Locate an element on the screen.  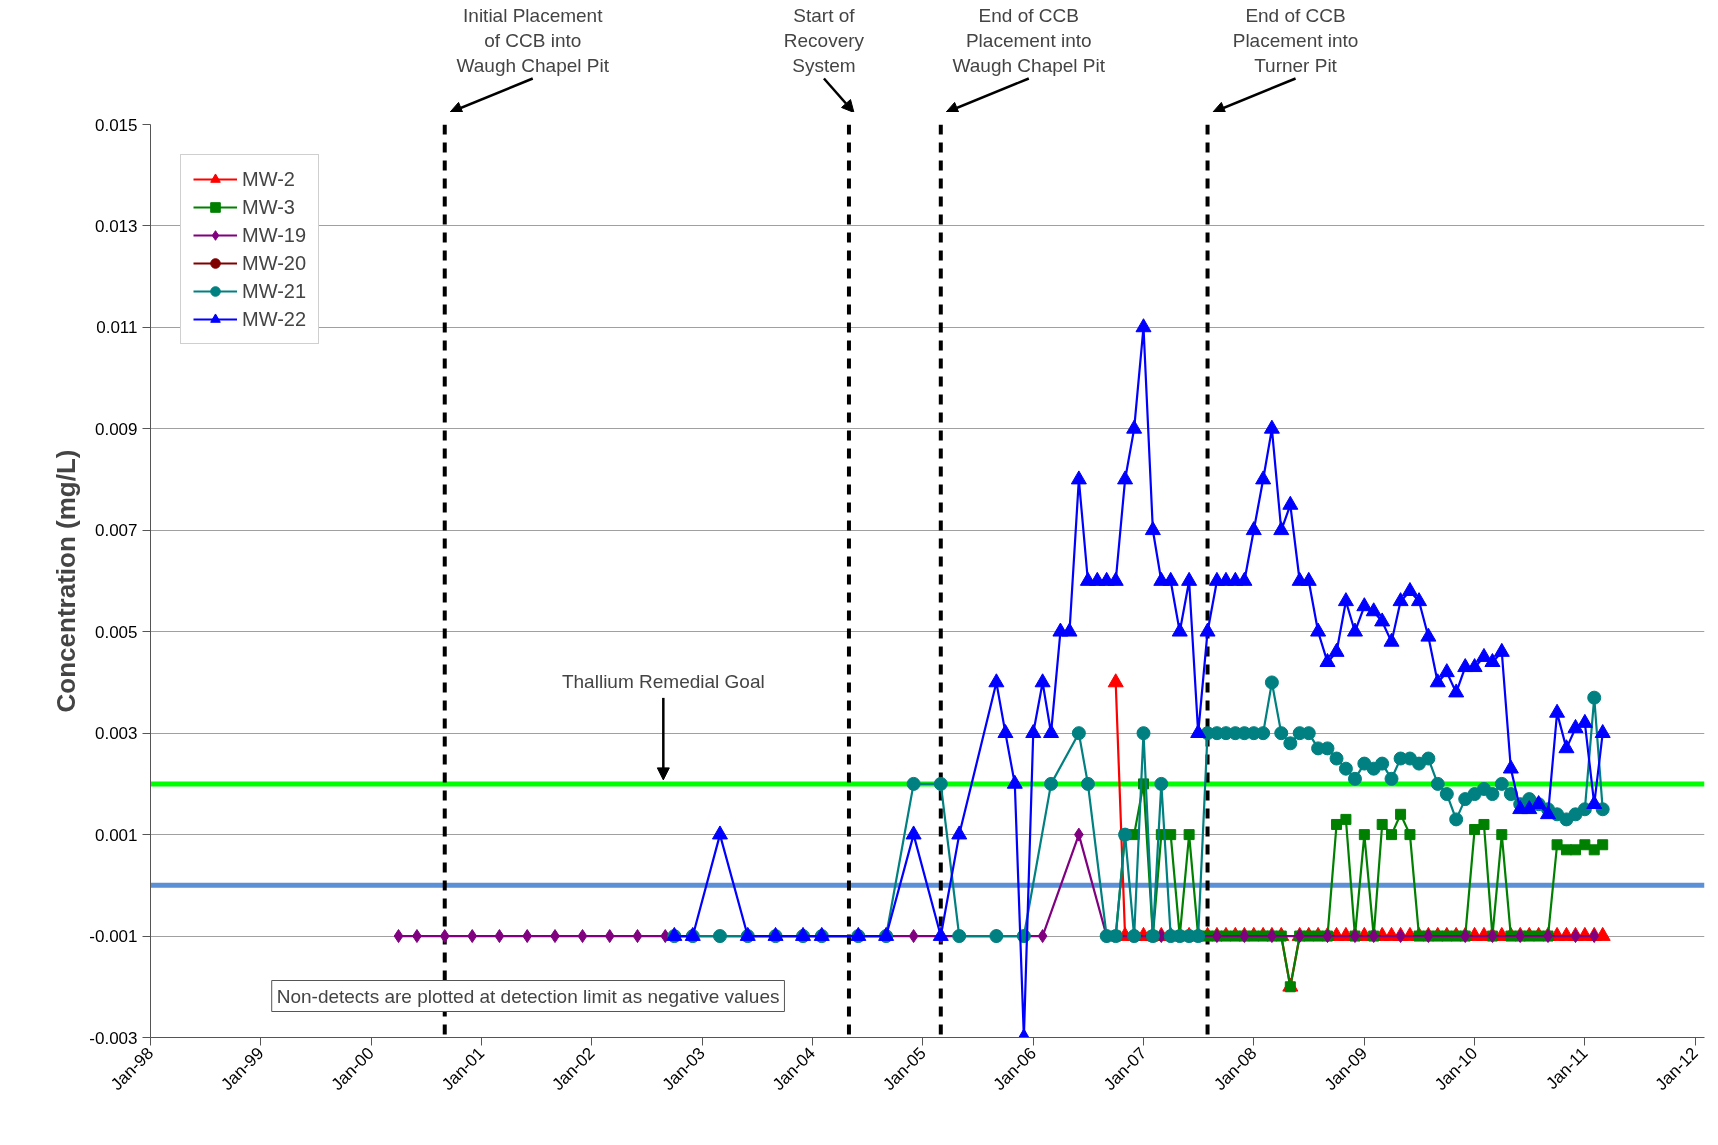
legend-label: MW-22 is located at coordinates (274, 319).